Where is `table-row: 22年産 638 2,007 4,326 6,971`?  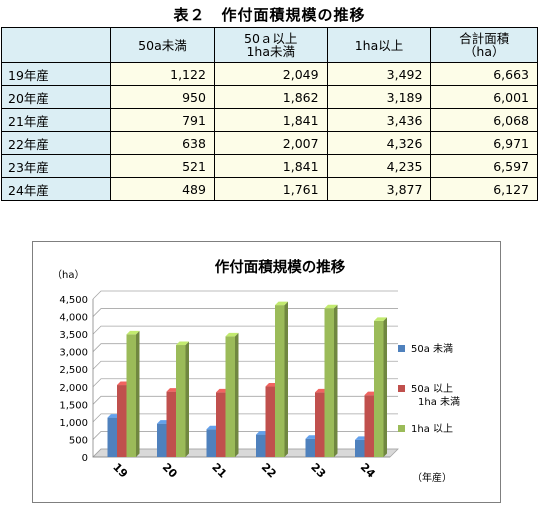
table-row: 22年産 638 2,007 4,326 6,971 is located at coordinates (269, 143).